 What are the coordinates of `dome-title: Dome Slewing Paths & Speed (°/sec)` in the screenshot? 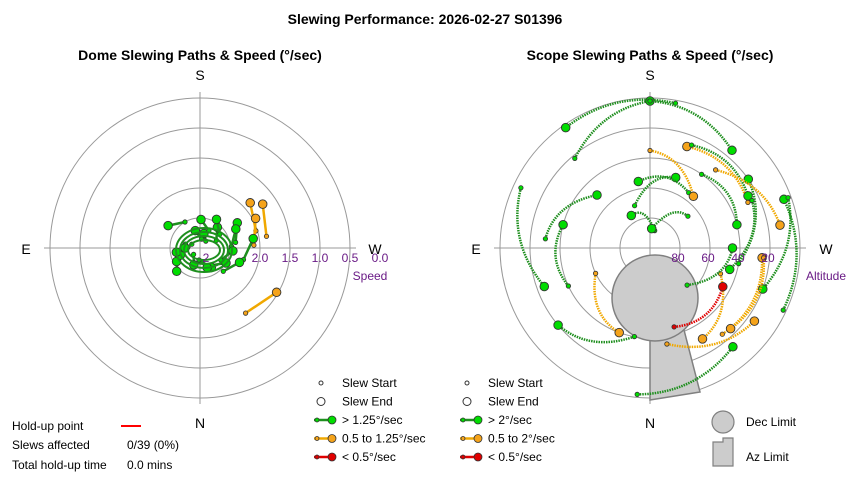 It's located at (200, 55).